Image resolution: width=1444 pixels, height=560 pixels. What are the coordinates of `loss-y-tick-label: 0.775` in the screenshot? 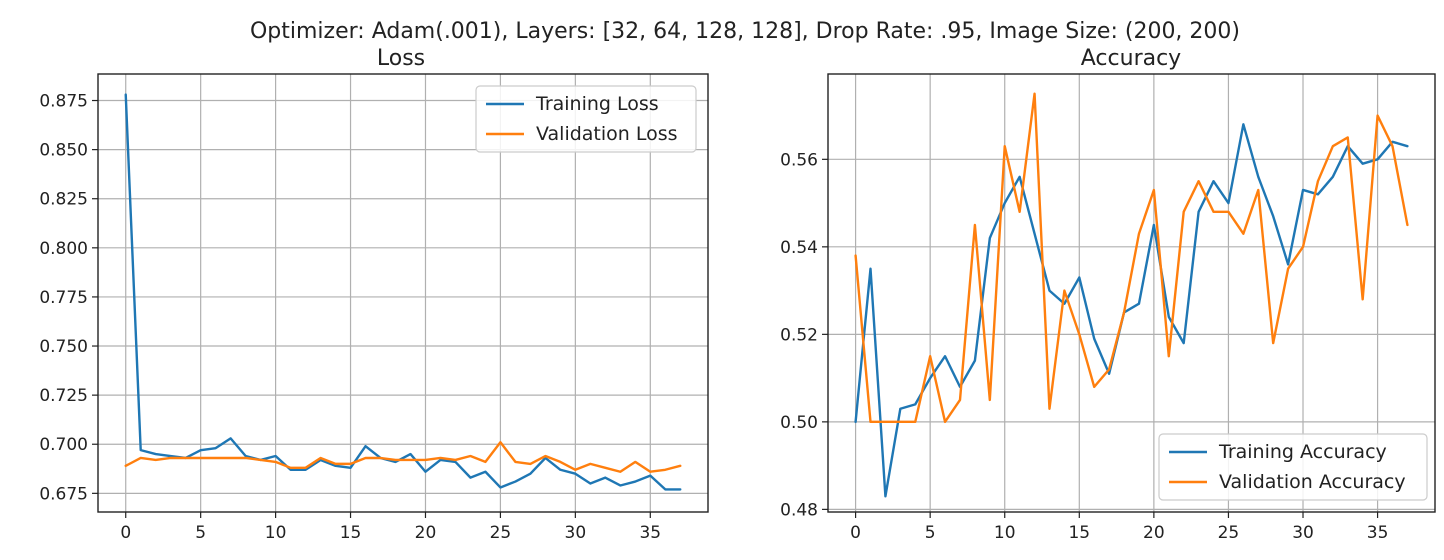 It's located at (63, 298).